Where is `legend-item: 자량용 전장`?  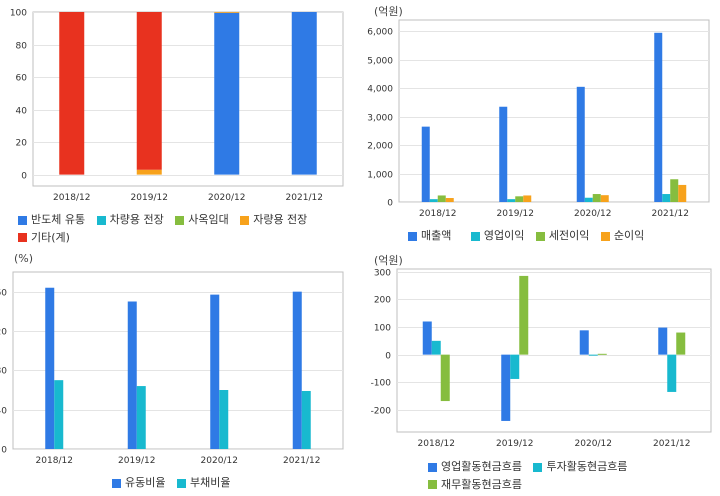
legend-item: 자량용 전장 is located at coordinates (273, 220).